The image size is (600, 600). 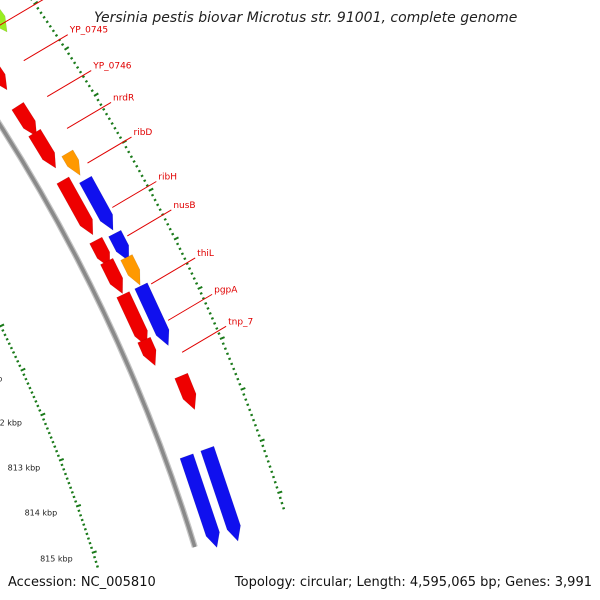 I want to click on inner-tick-ring, so click(x=49, y=444).